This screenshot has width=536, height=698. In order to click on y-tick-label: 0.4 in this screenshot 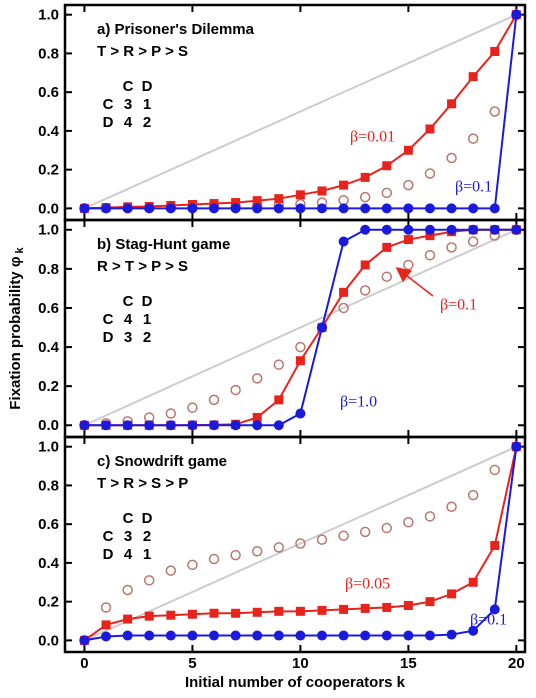, I will do `click(49, 563)`.